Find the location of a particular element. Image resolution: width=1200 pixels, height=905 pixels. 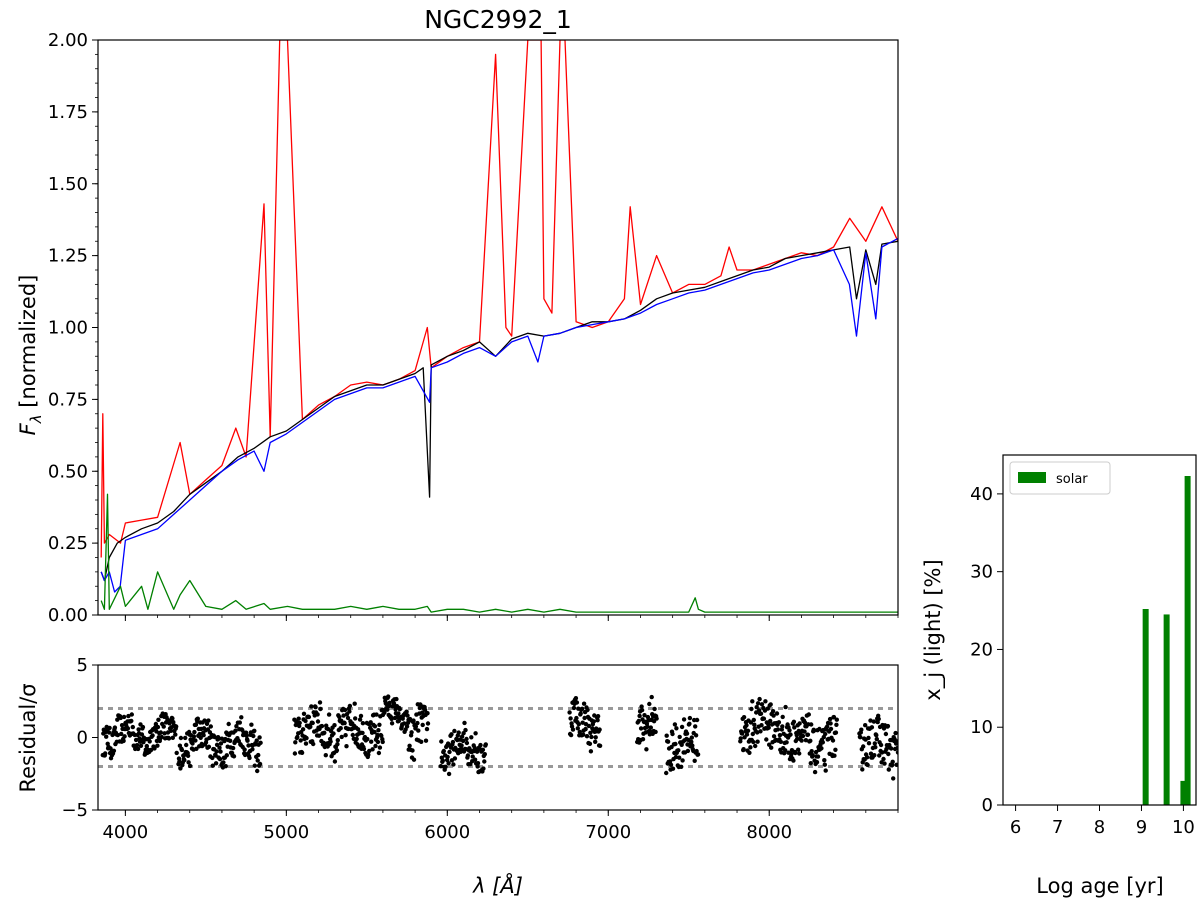

histogram-y-tick-label: 30 is located at coordinates (981, 572).